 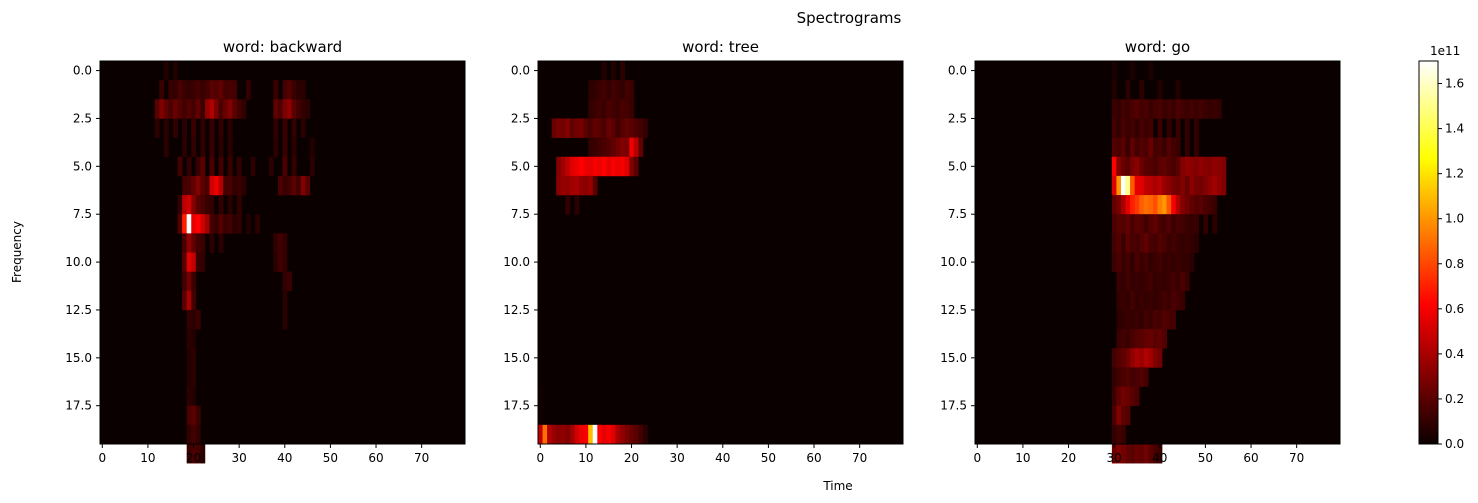 What do you see at coordinates (953, 406) in the screenshot?
I see `y-tick-label: 17.5` at bounding box center [953, 406].